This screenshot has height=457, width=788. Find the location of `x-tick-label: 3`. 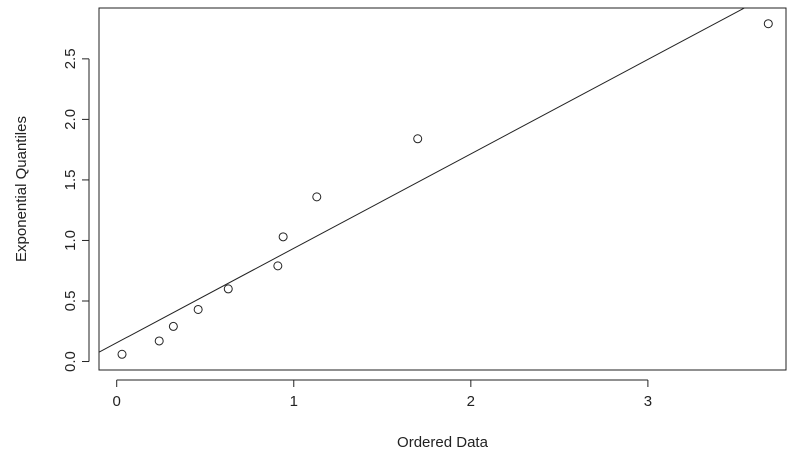

x-tick-label: 3 is located at coordinates (648, 401).